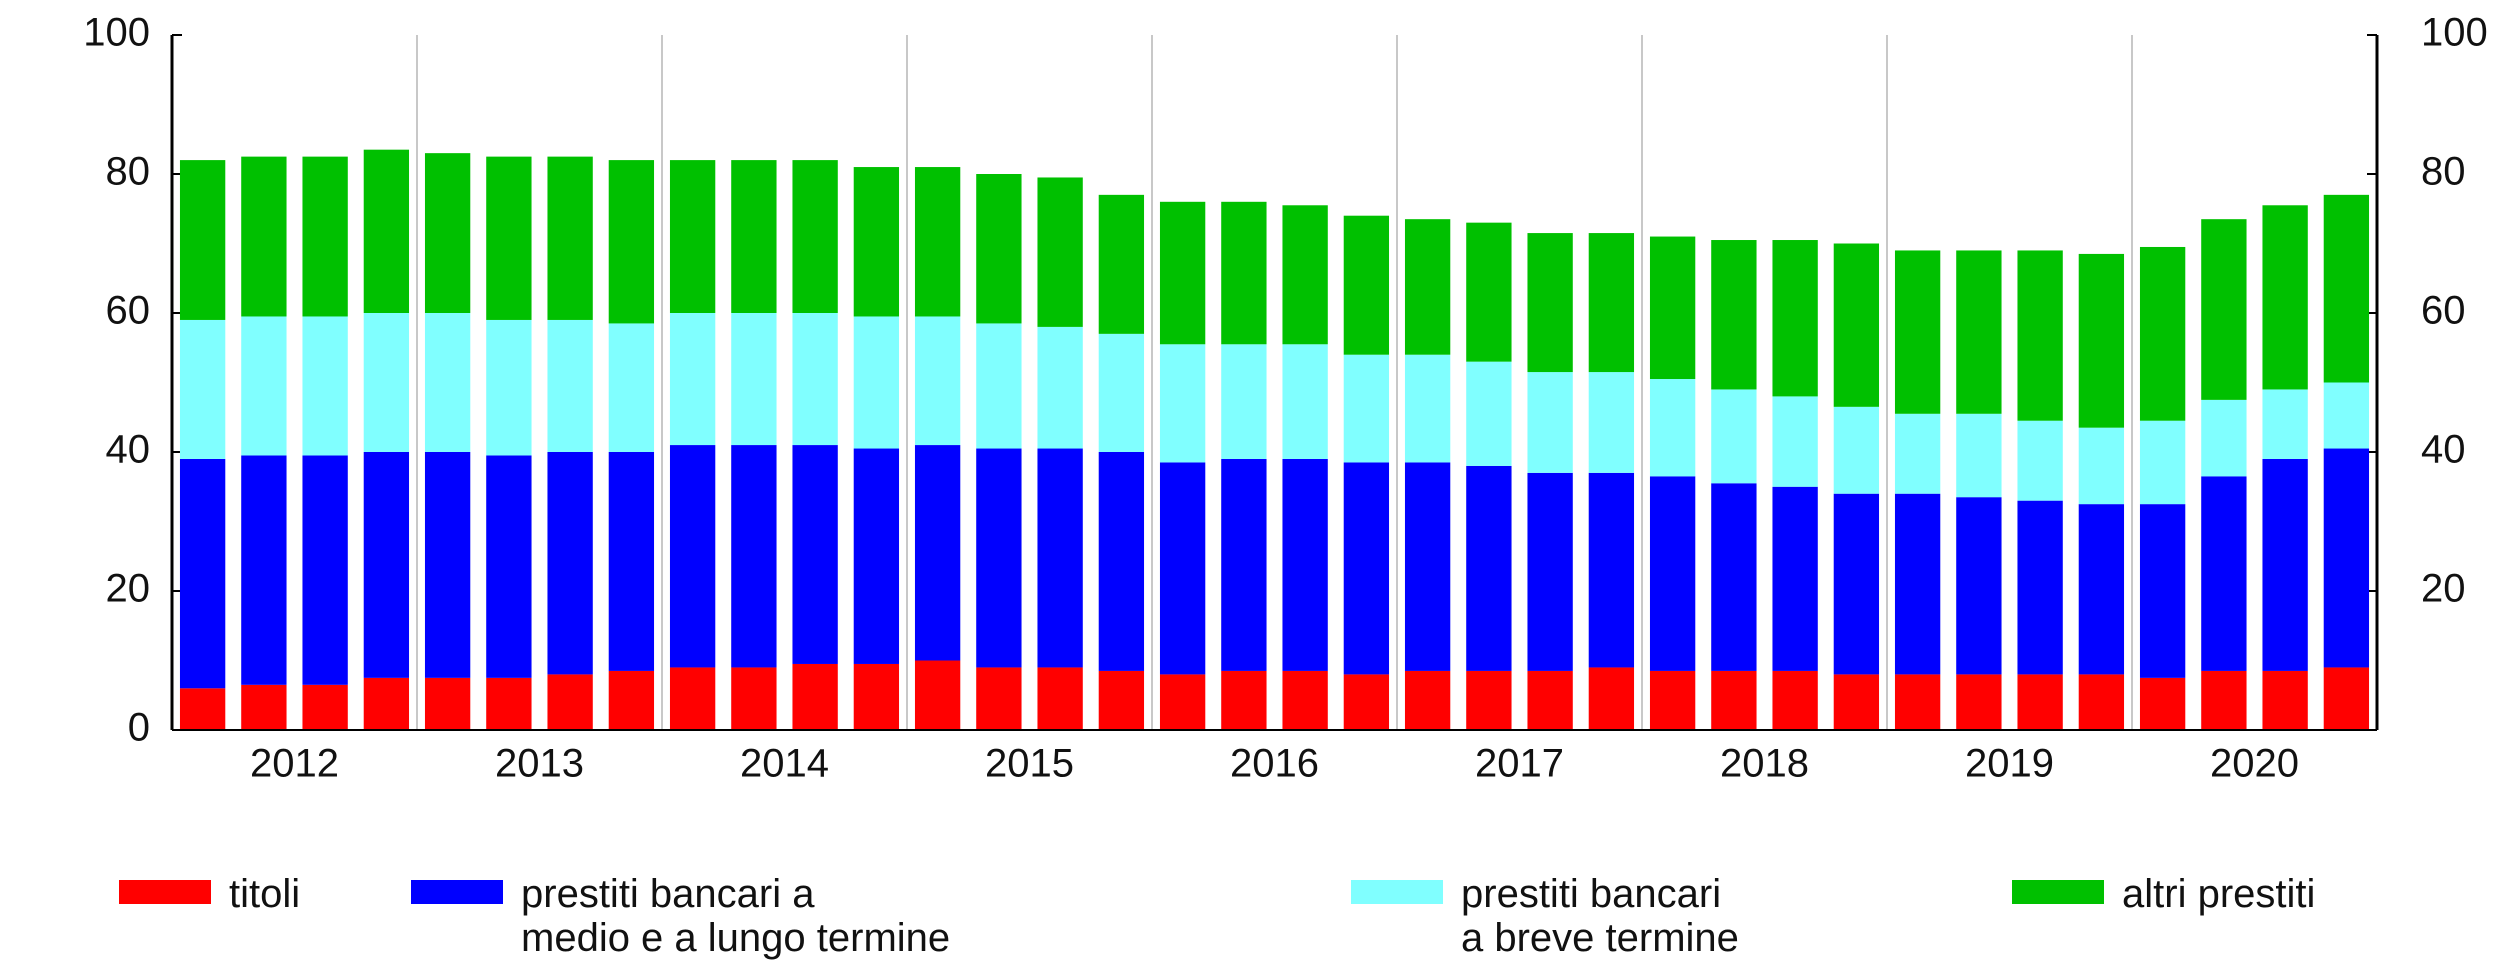 The width and height of the screenshot is (2498, 960). Describe the element at coordinates (2443, 589) in the screenshot. I see `y2-tick-label: 20` at that location.